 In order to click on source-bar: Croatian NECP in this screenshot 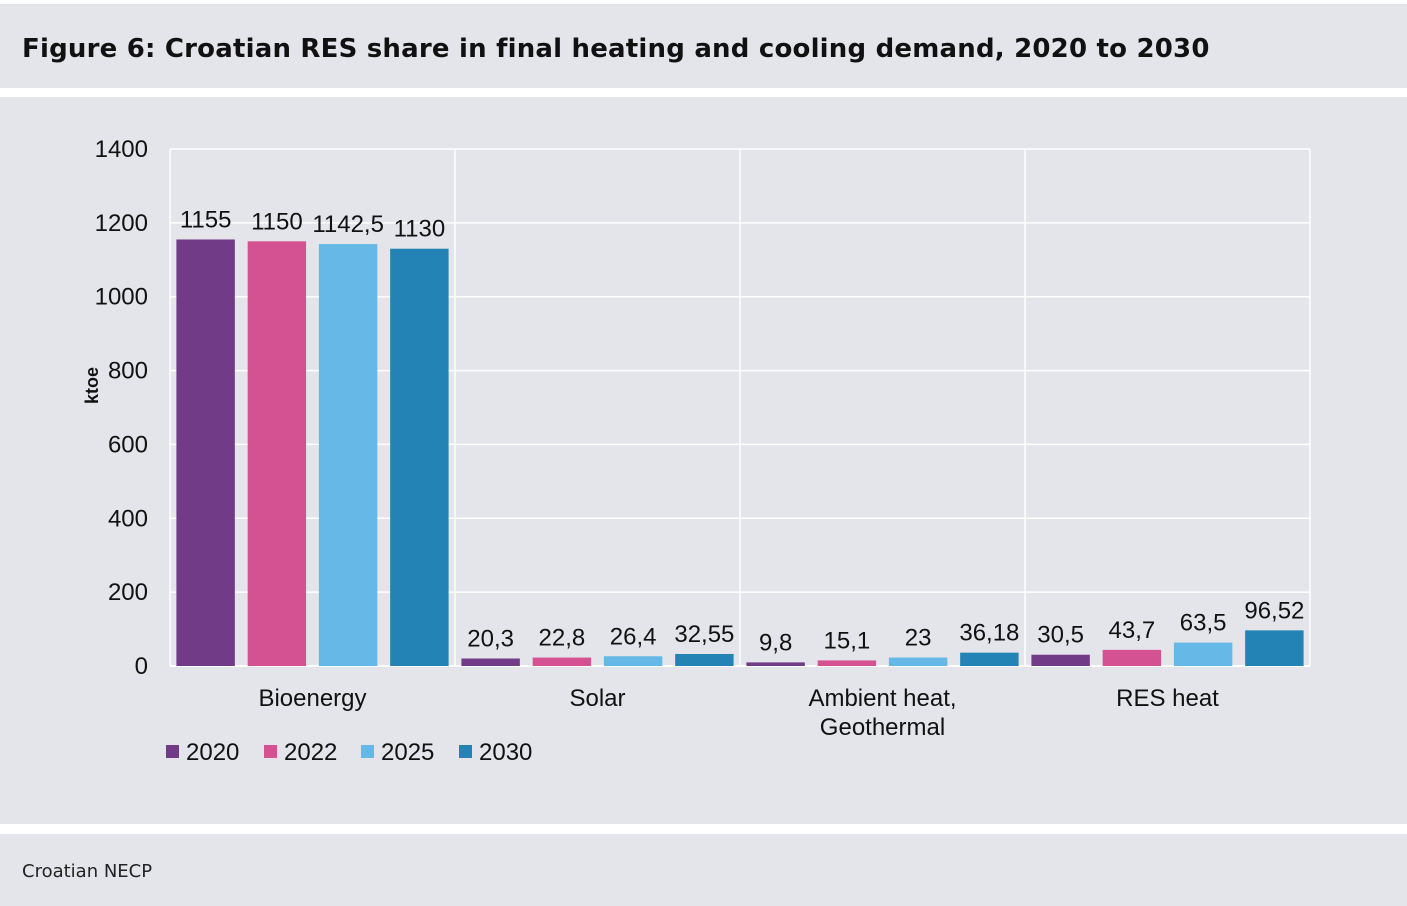, I will do `click(703, 870)`.